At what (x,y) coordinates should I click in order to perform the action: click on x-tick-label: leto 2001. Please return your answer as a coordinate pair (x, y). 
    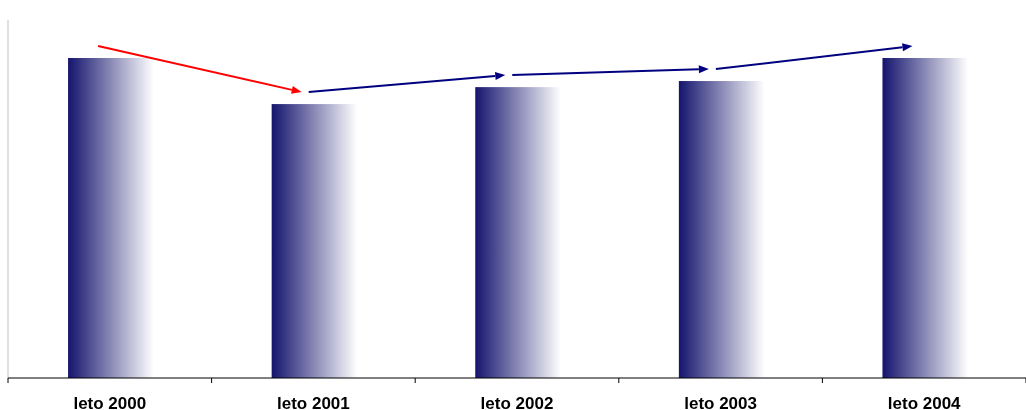
    Looking at the image, I should click on (313, 402).